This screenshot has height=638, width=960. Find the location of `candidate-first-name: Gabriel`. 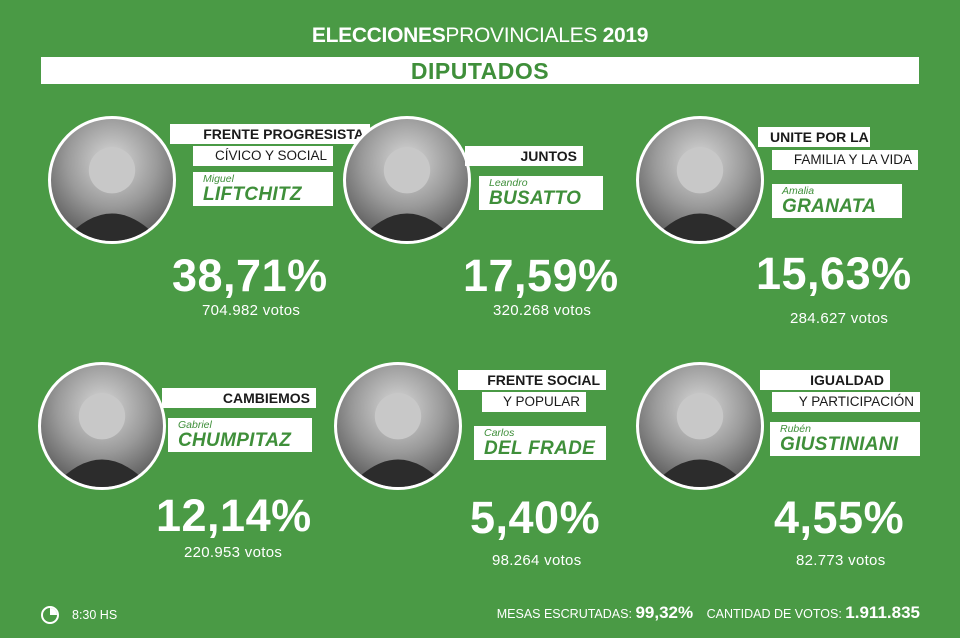

candidate-first-name: Gabriel is located at coordinates (195, 425).